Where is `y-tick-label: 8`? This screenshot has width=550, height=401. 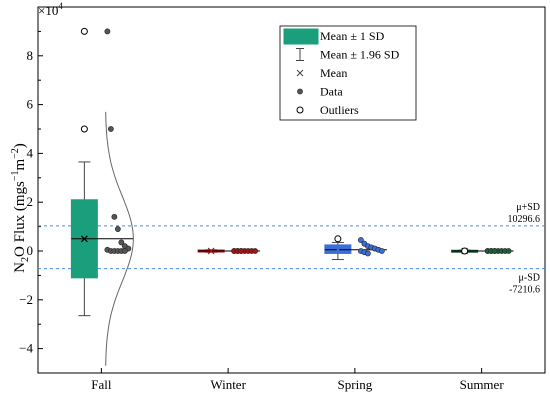 y-tick-label: 8 is located at coordinates (30, 55).